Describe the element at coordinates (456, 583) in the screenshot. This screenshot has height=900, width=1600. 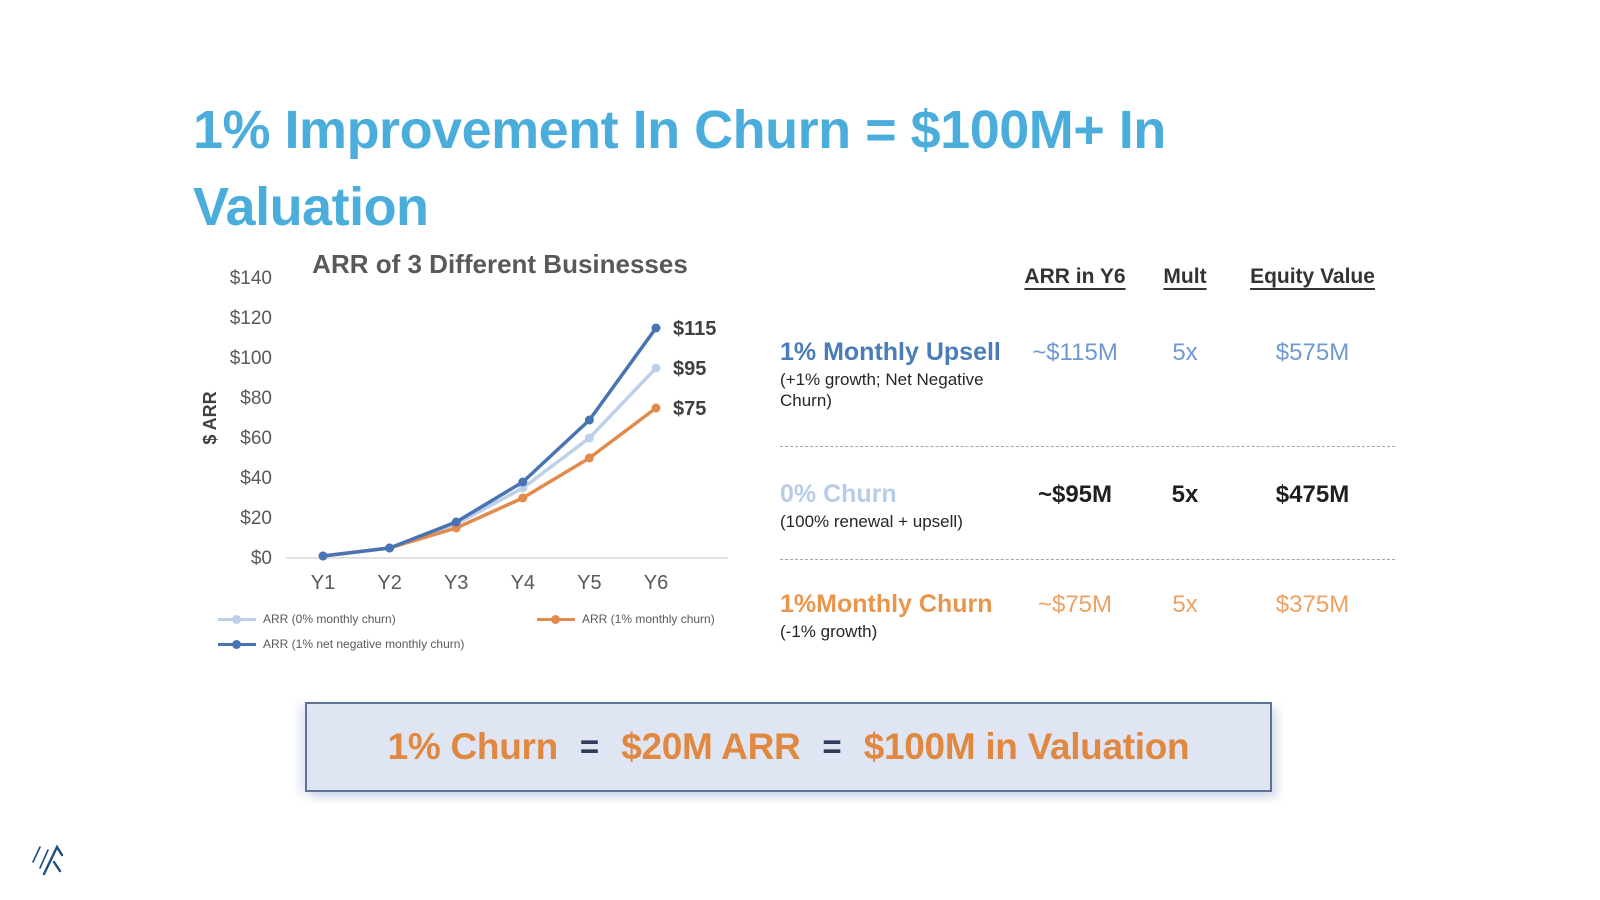
I see `x-tick-label: Y3` at that location.